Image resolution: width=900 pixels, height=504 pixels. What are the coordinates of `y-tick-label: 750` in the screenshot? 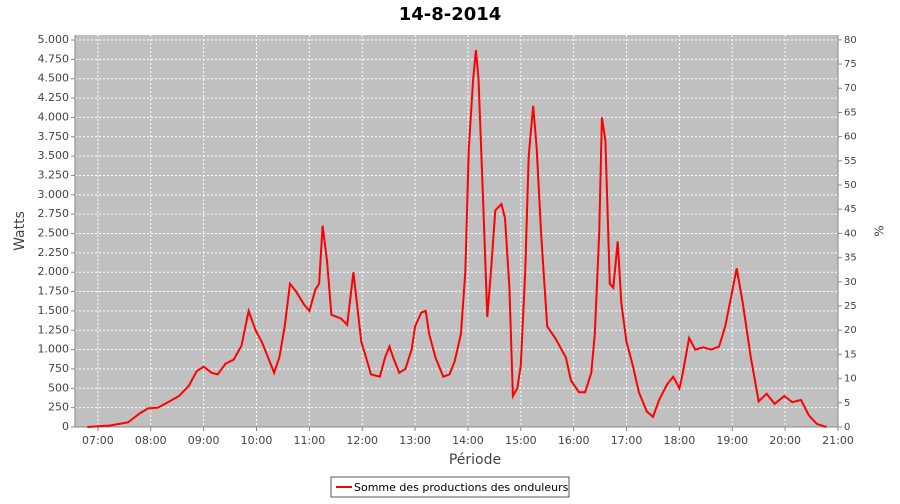 It's located at (58, 368).